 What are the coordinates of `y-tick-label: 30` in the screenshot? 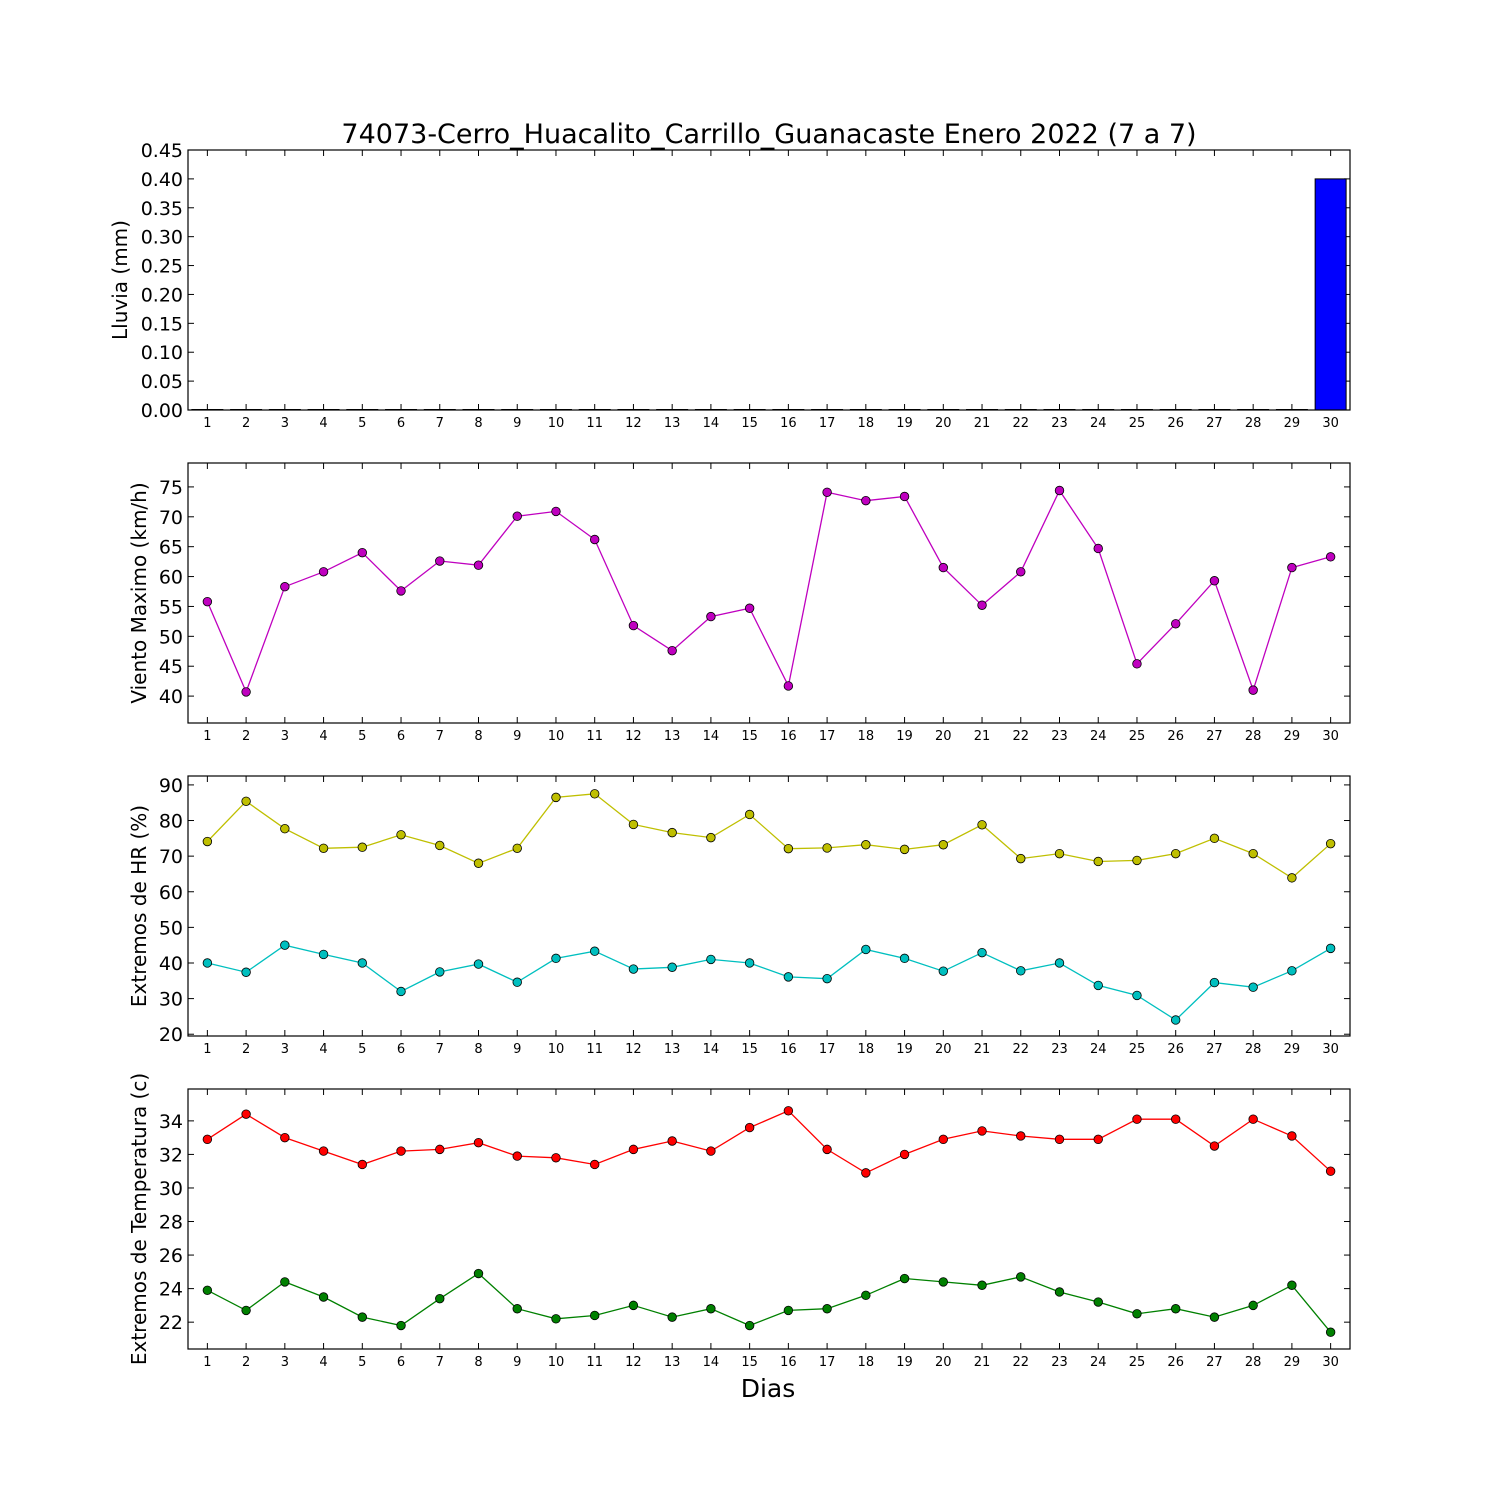 It's located at (171, 1000).